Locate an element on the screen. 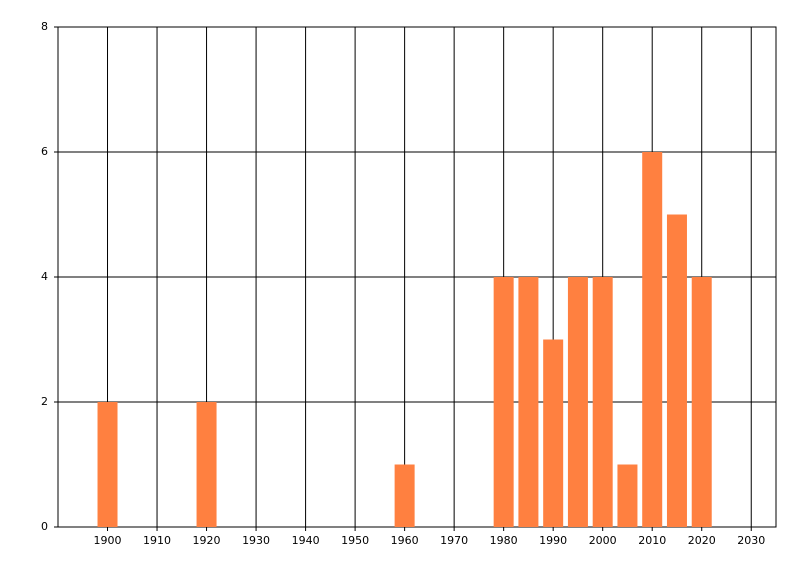 This screenshot has width=800, height=576. x-tick-label: 1980 is located at coordinates (504, 540).